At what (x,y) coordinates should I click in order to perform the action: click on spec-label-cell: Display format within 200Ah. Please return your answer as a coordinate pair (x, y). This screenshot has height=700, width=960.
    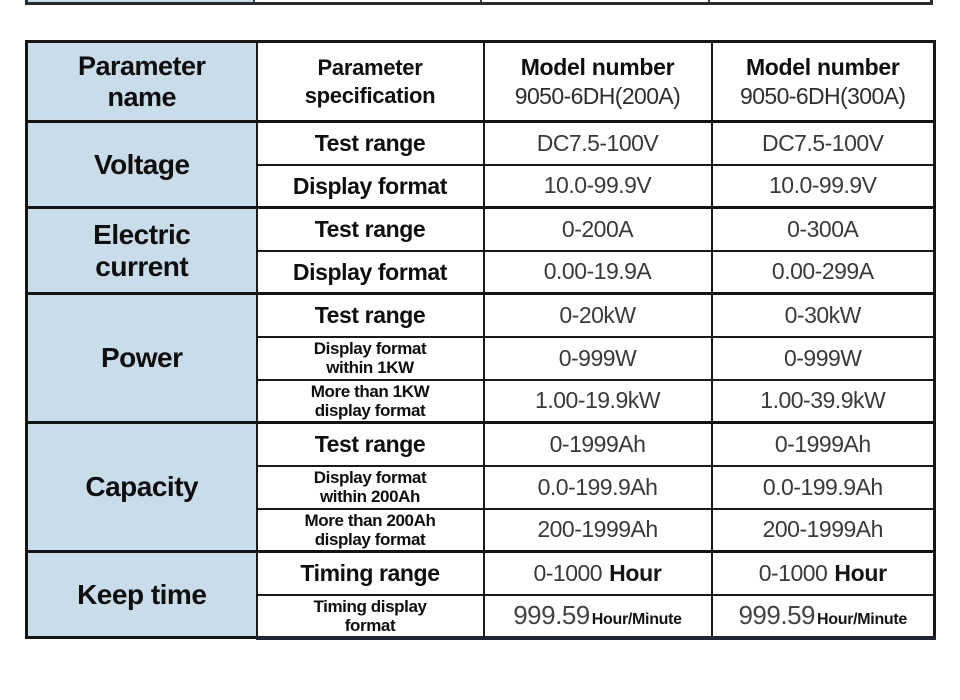
    Looking at the image, I should click on (370, 487).